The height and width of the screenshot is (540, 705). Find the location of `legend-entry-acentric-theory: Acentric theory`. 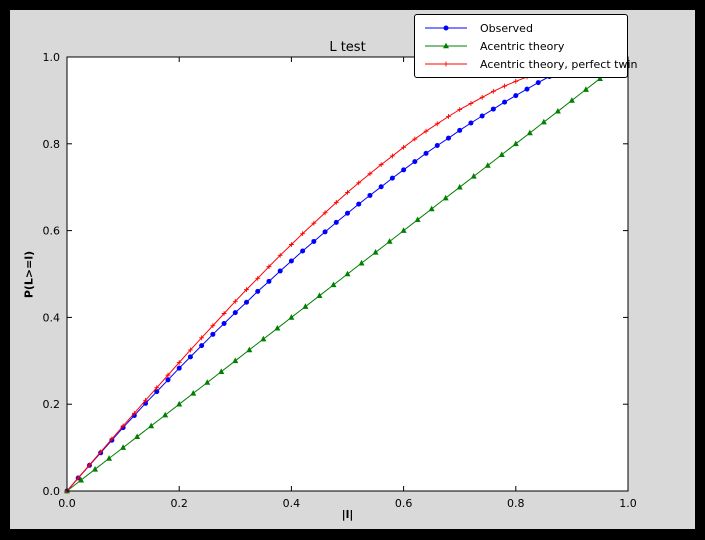

legend-entry-acentric-theory: Acentric theory is located at coordinates (521, 46).